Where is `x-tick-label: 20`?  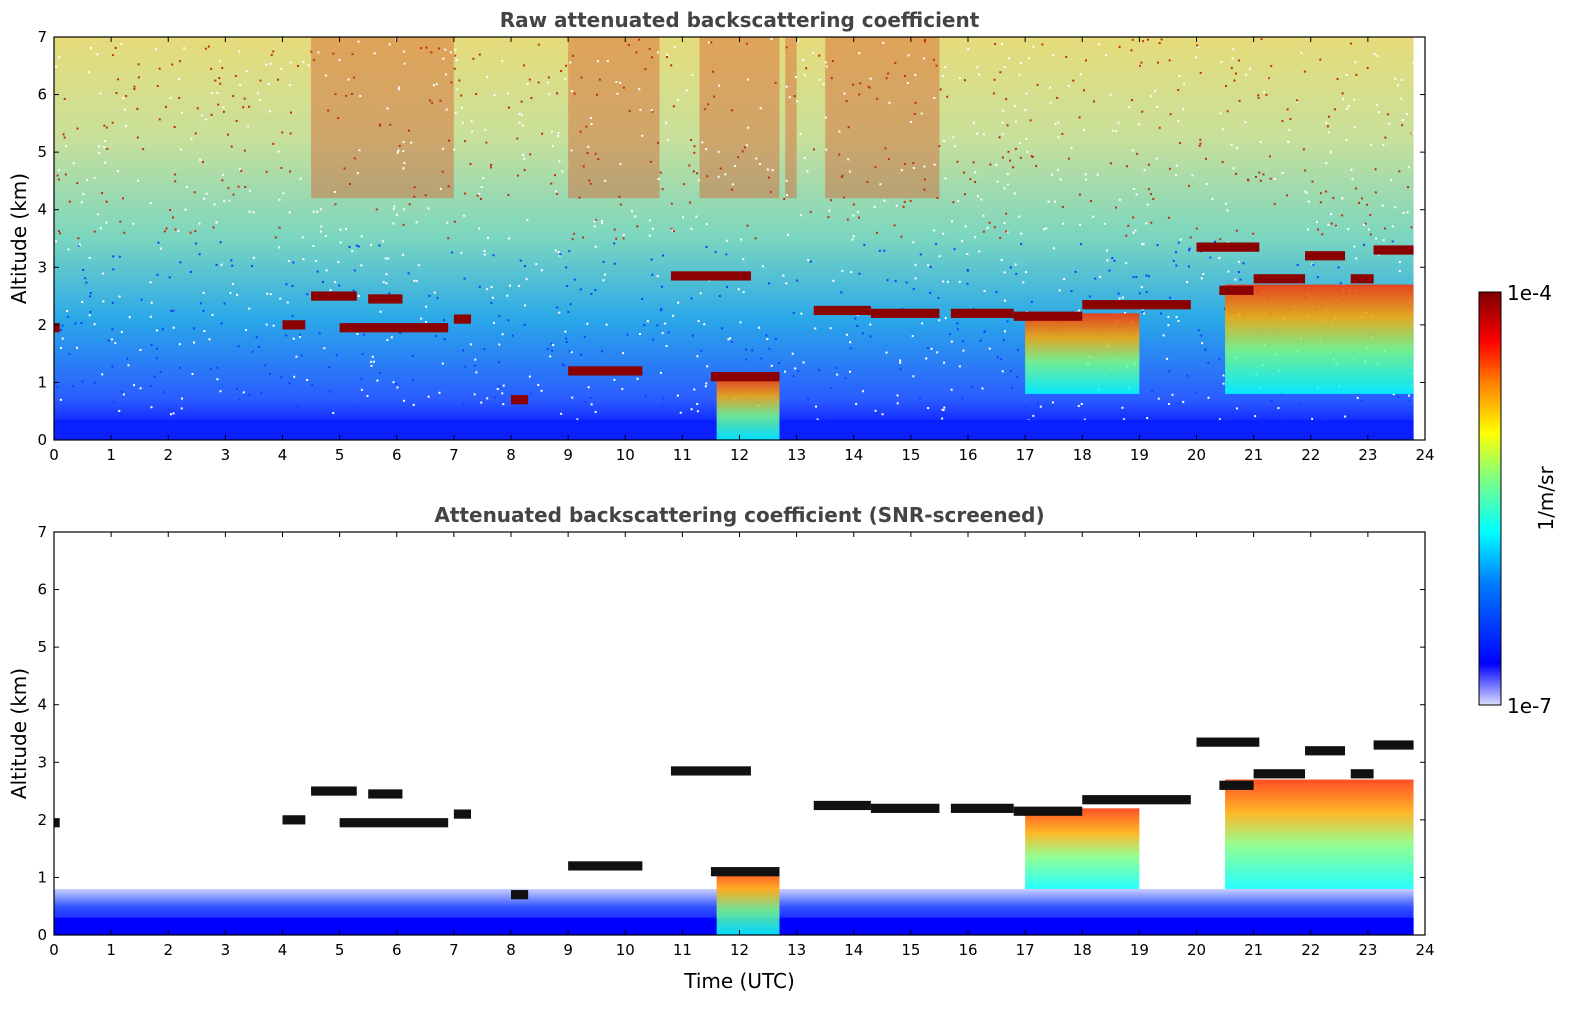 x-tick-label: 20 is located at coordinates (1196, 455).